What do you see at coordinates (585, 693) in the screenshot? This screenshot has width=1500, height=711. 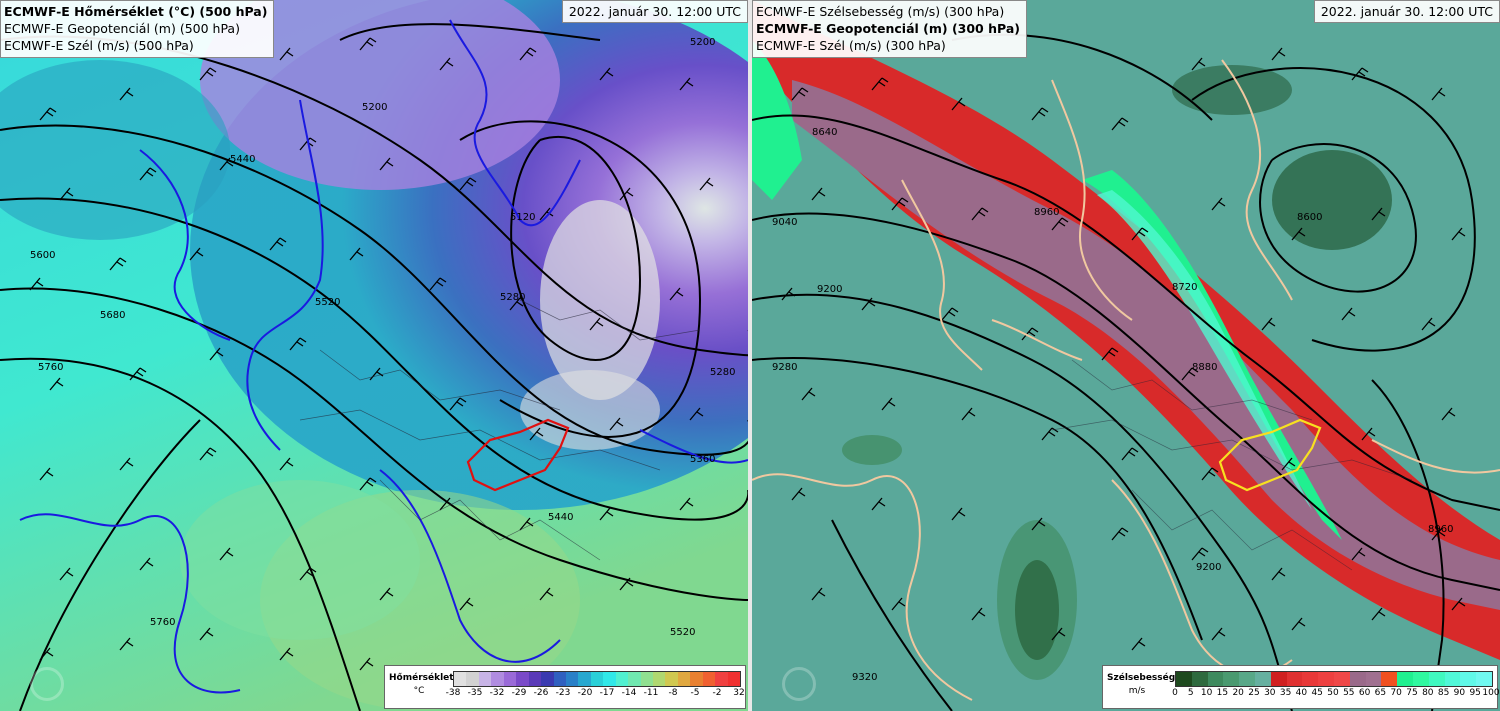 I see `scale-tick-label: -20` at bounding box center [585, 693].